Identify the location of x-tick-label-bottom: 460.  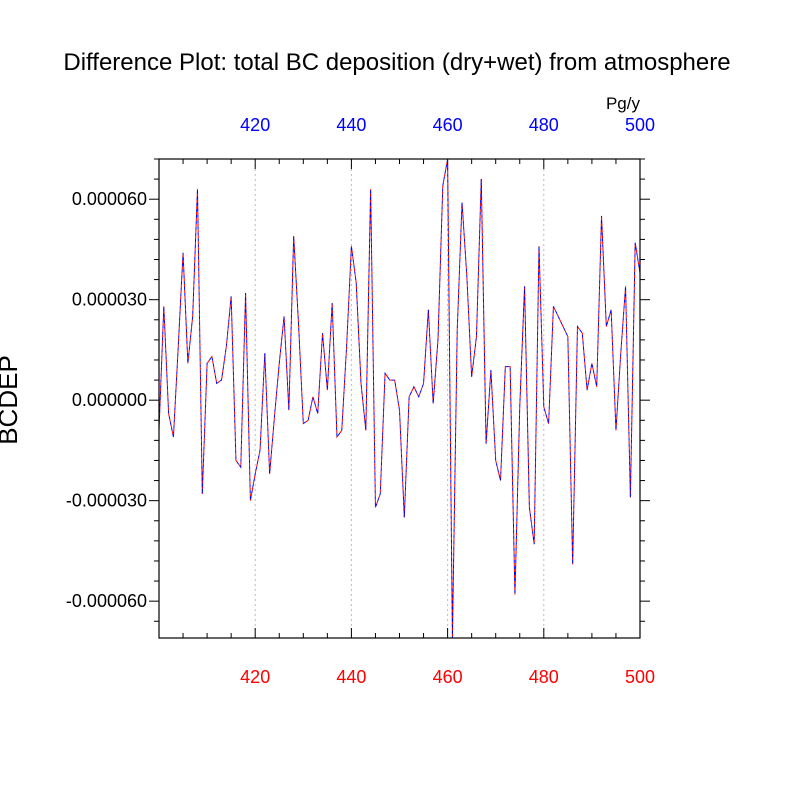
(448, 677).